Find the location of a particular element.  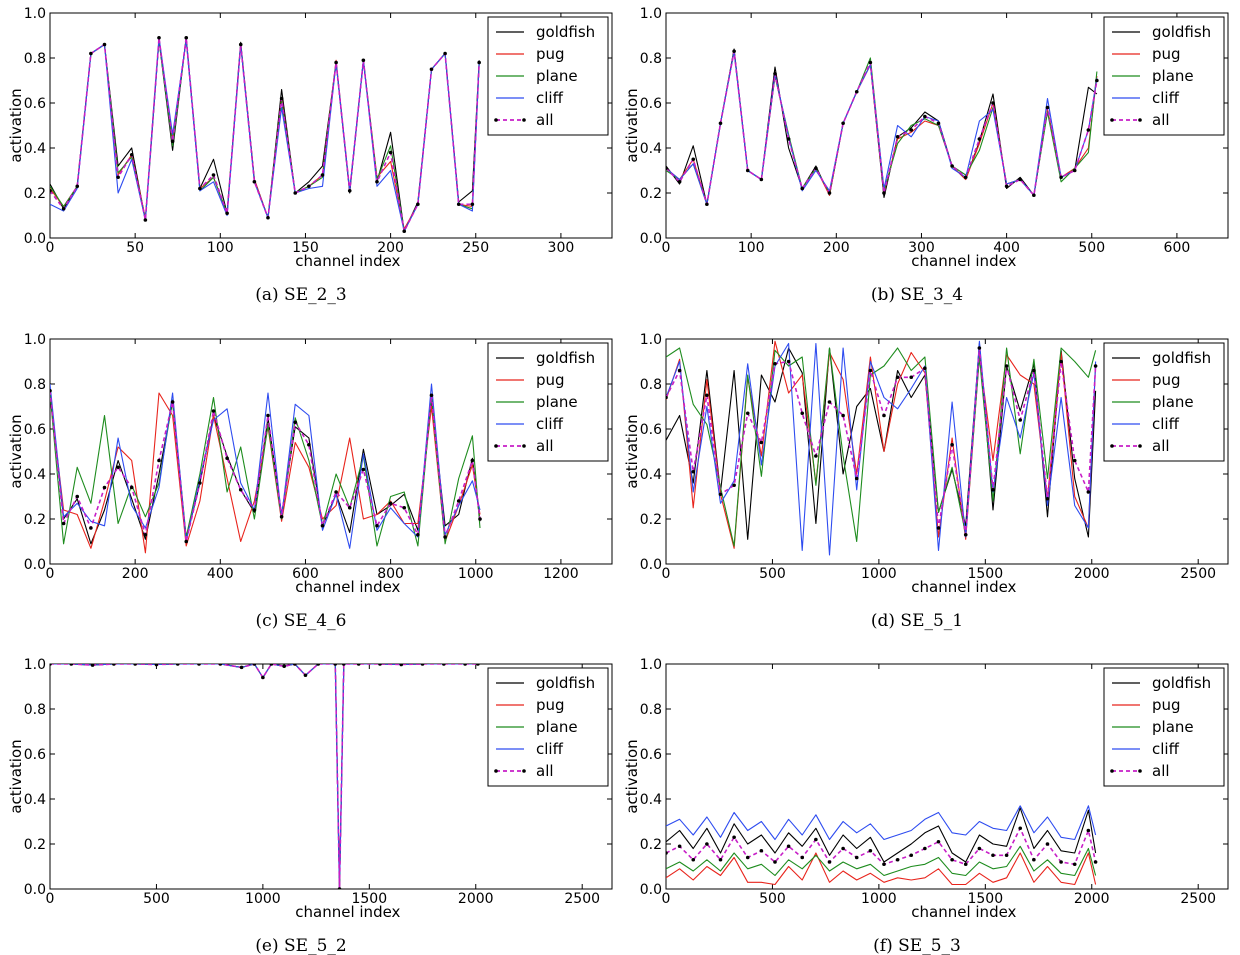

series-line-pug is located at coordinates (881, 869).